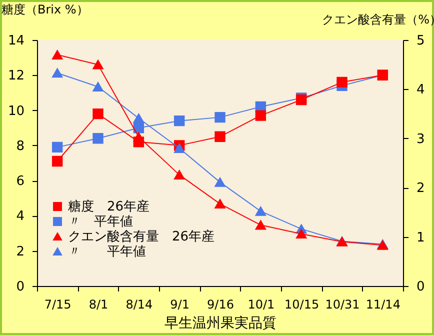  Describe the element at coordinates (420, 188) in the screenshot. I see `y2-tick-label: 2` at that location.